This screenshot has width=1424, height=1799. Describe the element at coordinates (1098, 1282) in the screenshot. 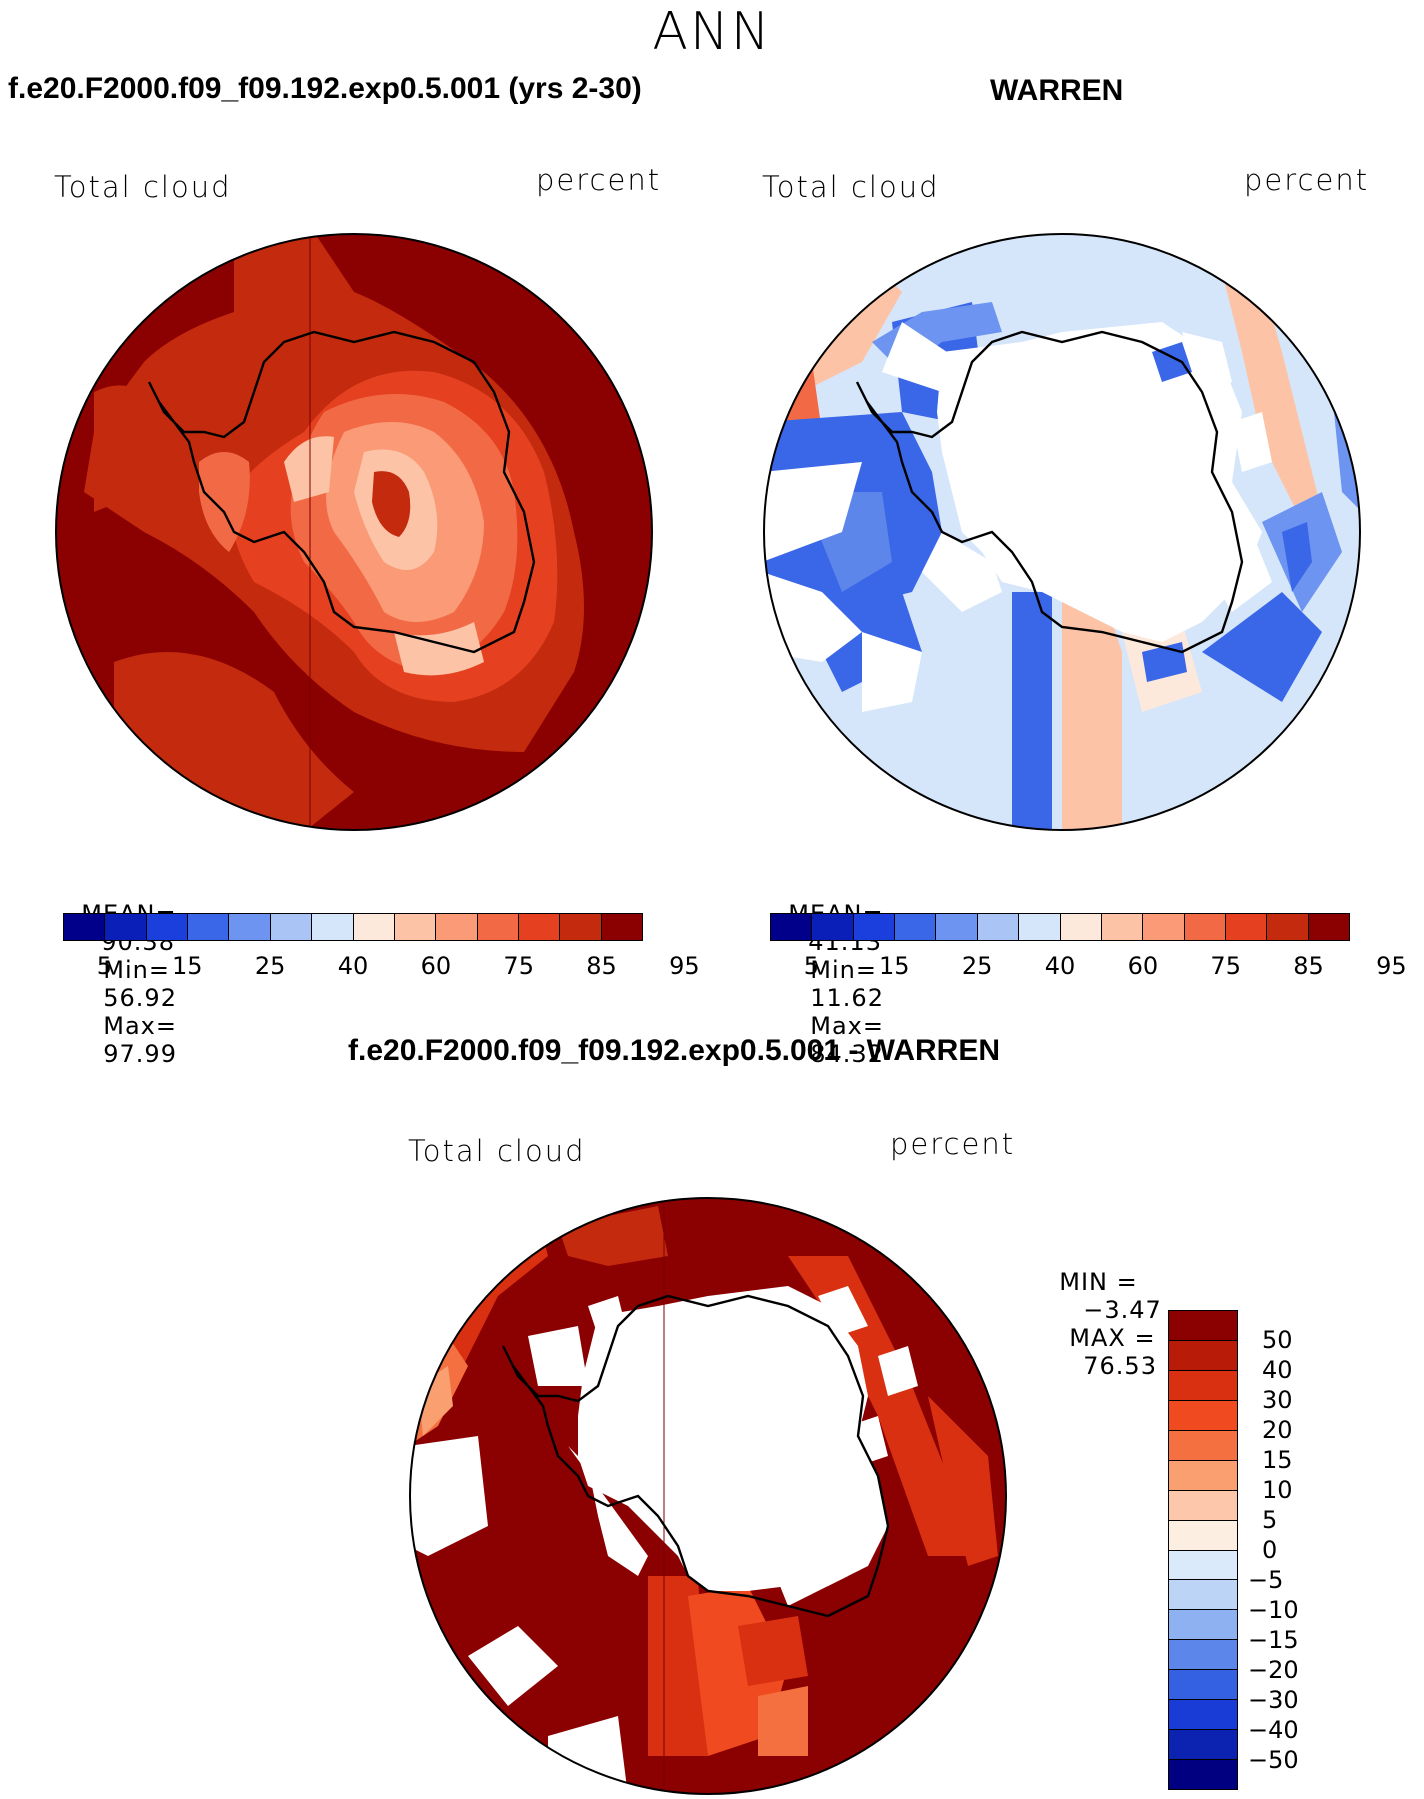

I see `diff-min-label: MIN =` at that location.